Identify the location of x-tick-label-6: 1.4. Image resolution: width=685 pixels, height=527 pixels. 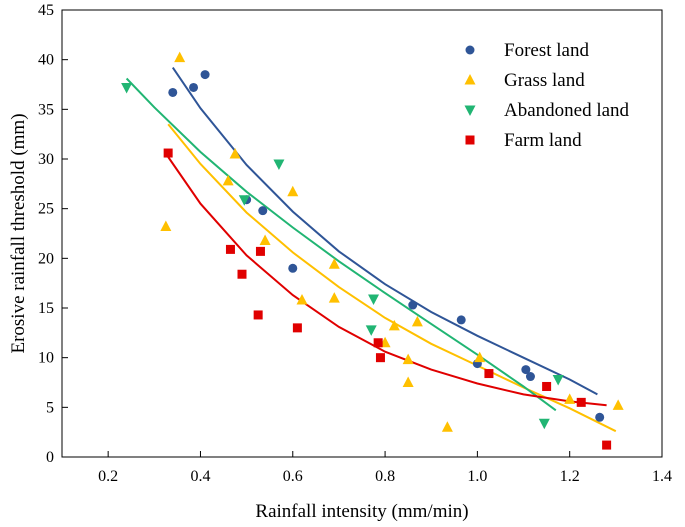
(662, 476).